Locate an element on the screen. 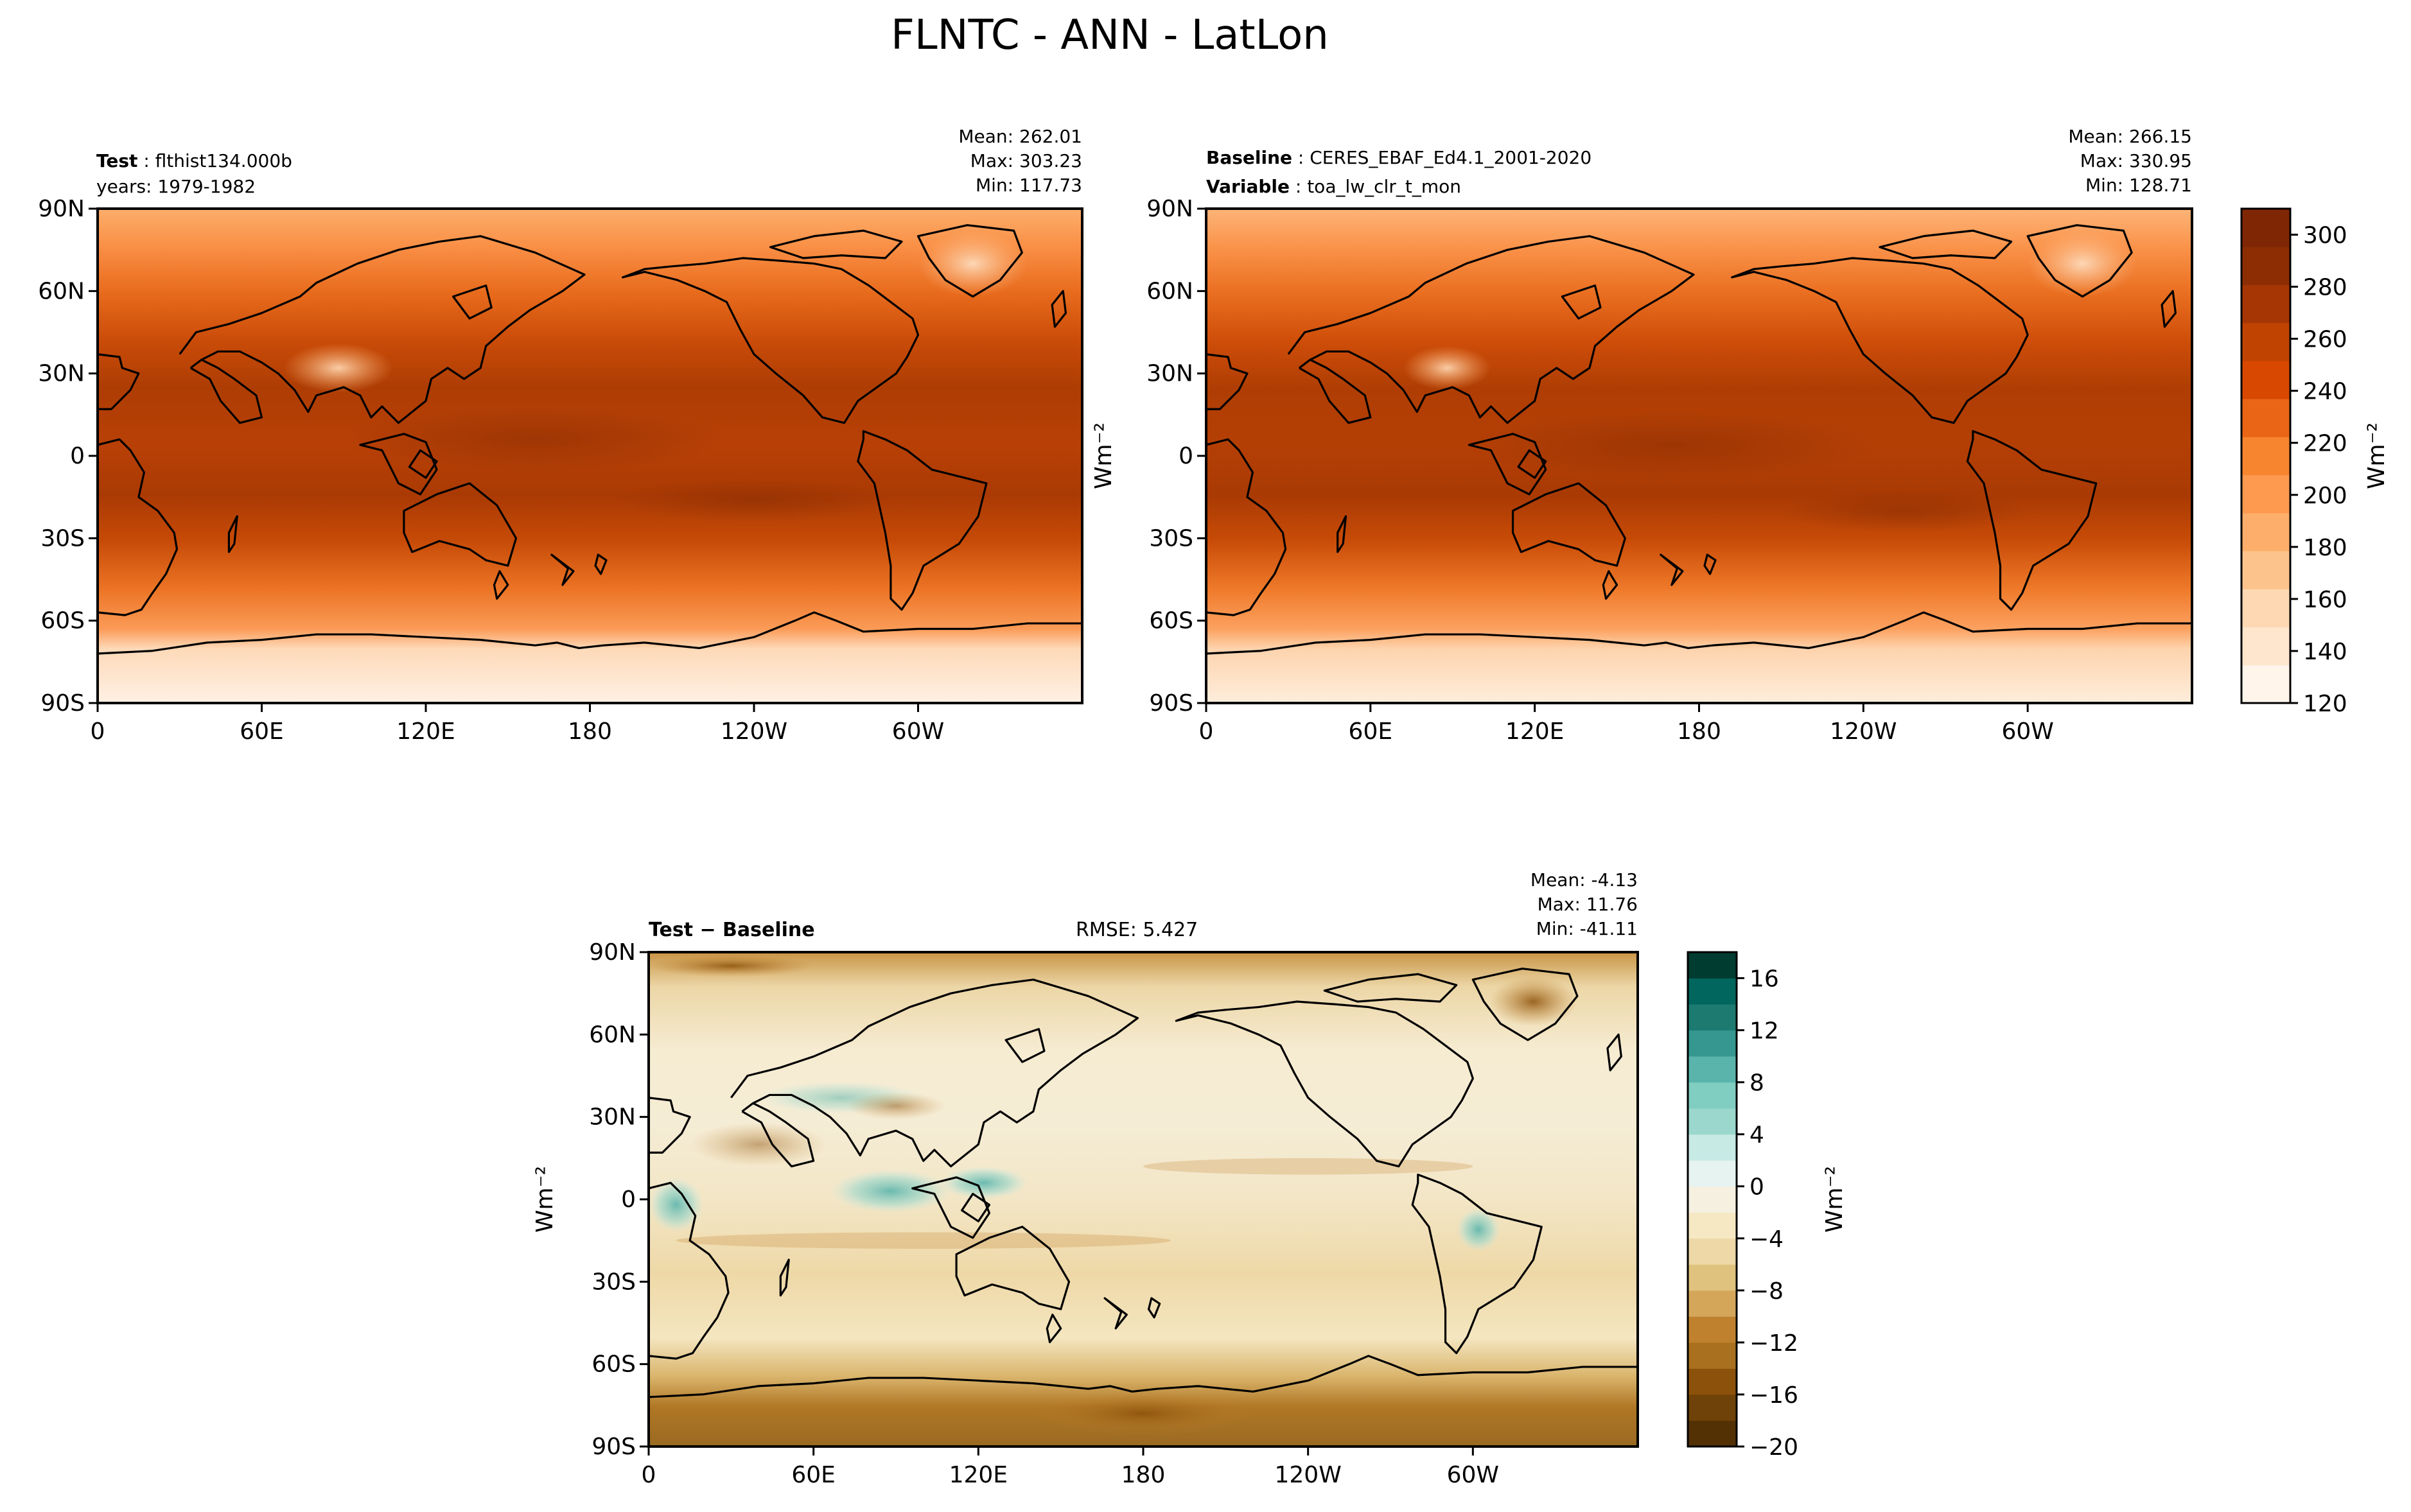  figure-title: FLNTC - ANN - LatLon is located at coordinates (1110, 35).